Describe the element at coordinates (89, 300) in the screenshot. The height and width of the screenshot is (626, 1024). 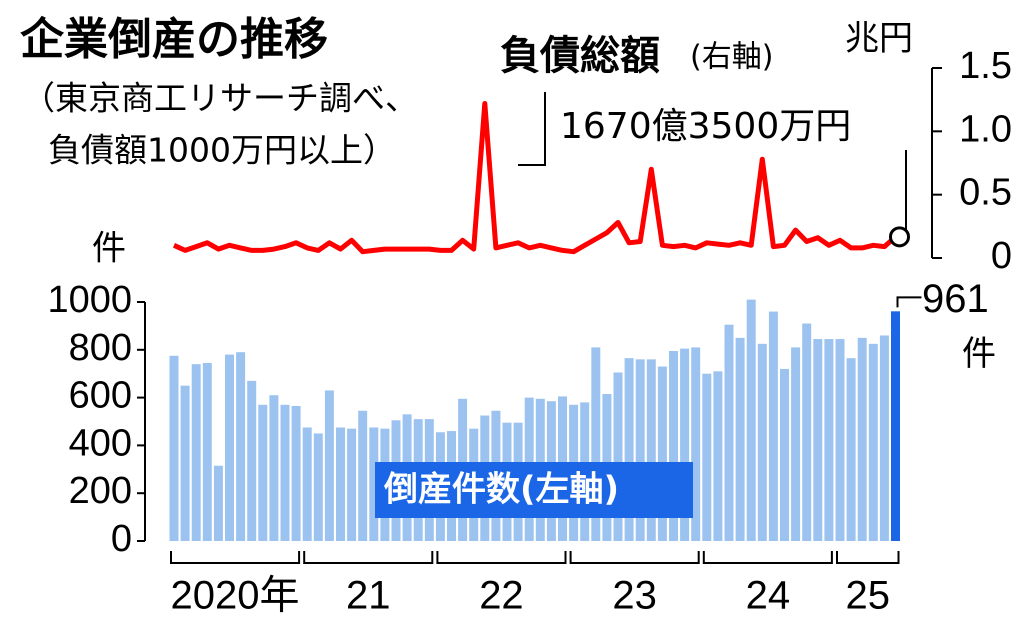
I see `y-tick-label: 1000` at that location.